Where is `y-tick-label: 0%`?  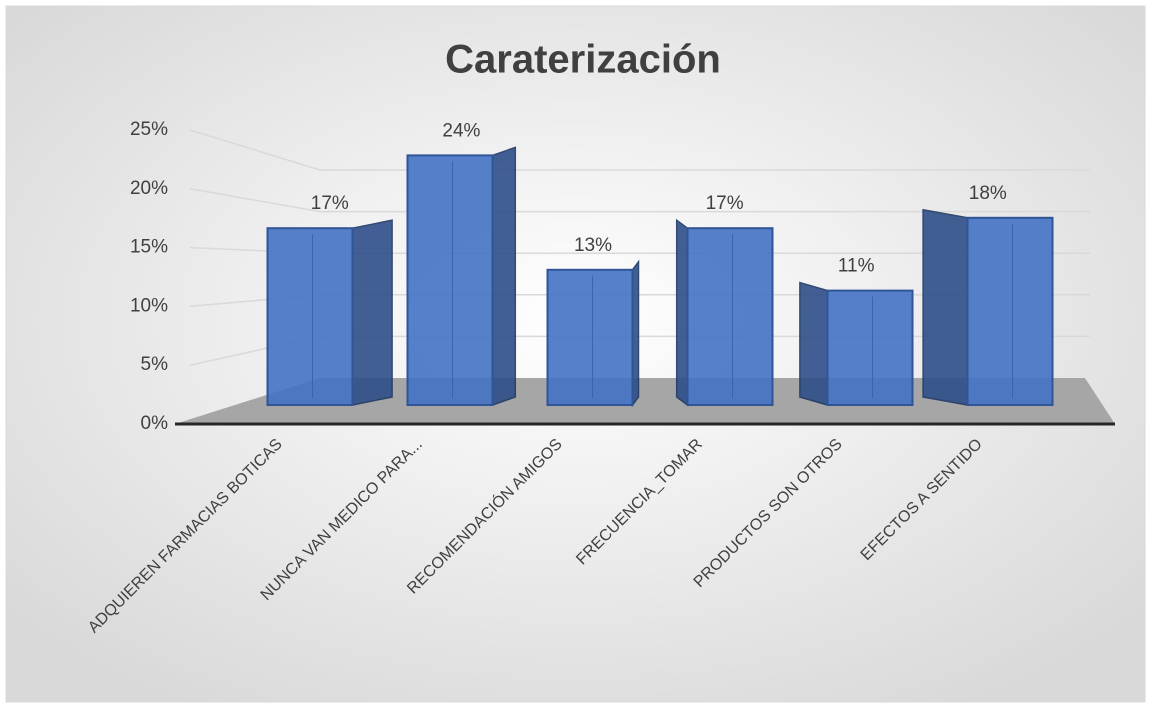
y-tick-label: 0% is located at coordinates (155, 423).